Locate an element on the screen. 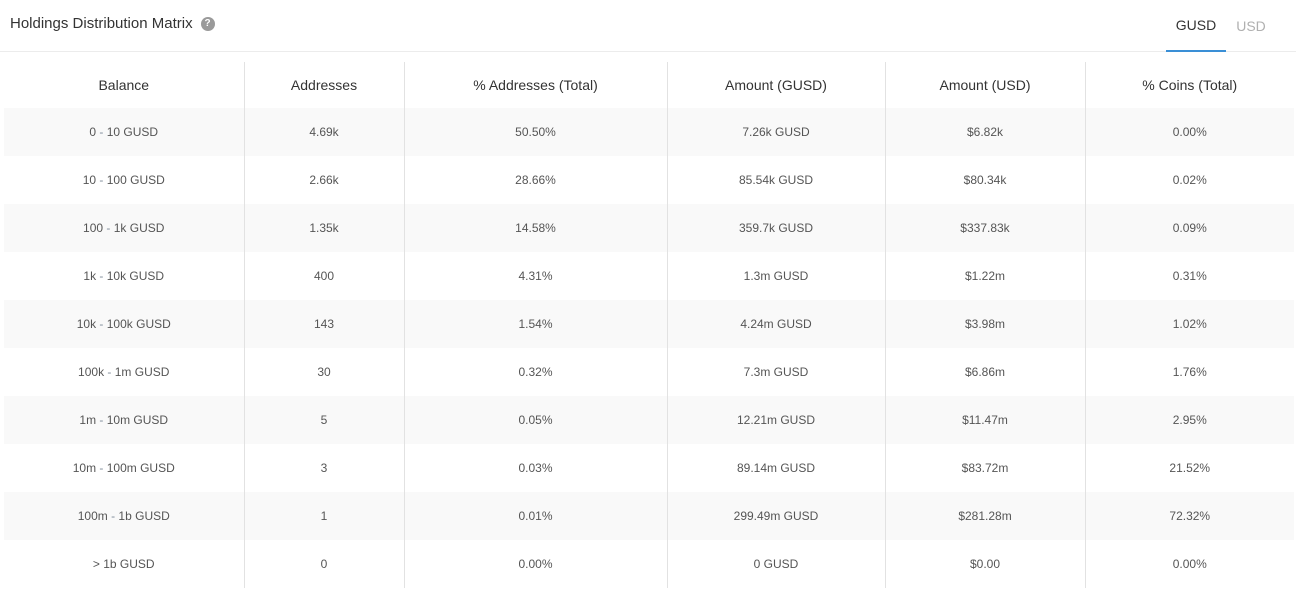  amount-usd-cell: $6.82k is located at coordinates (985, 132).